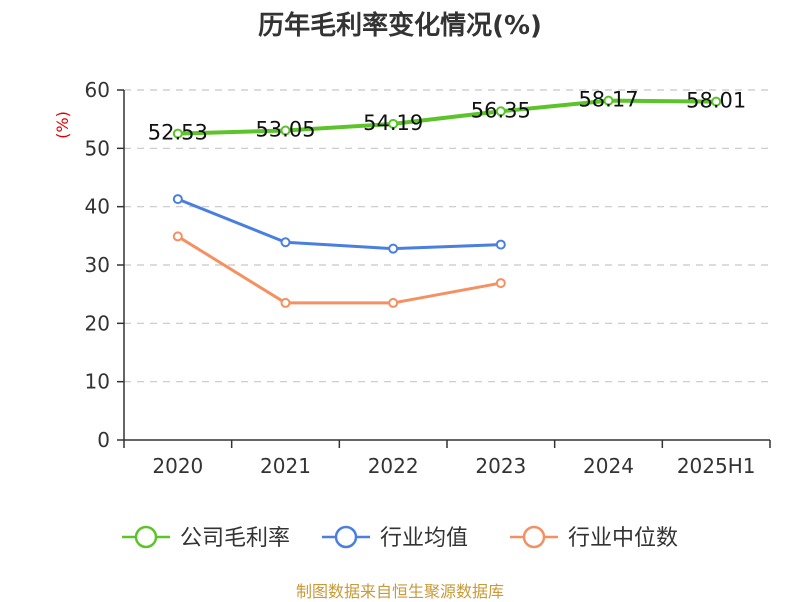 The image size is (800, 602). What do you see at coordinates (97, 207) in the screenshot?
I see `y-tick-label: 40` at bounding box center [97, 207].